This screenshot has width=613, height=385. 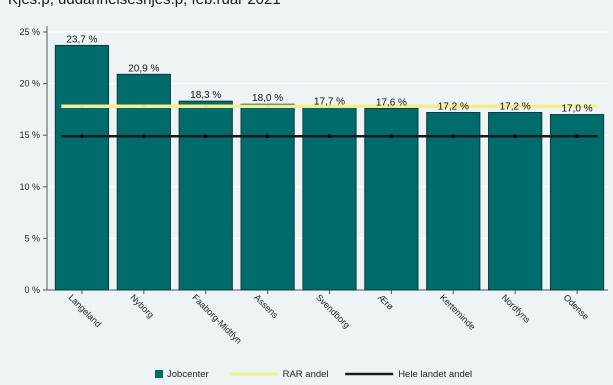 What do you see at coordinates (188, 374) in the screenshot?
I see `legend-label-0: Jobcenter` at bounding box center [188, 374].